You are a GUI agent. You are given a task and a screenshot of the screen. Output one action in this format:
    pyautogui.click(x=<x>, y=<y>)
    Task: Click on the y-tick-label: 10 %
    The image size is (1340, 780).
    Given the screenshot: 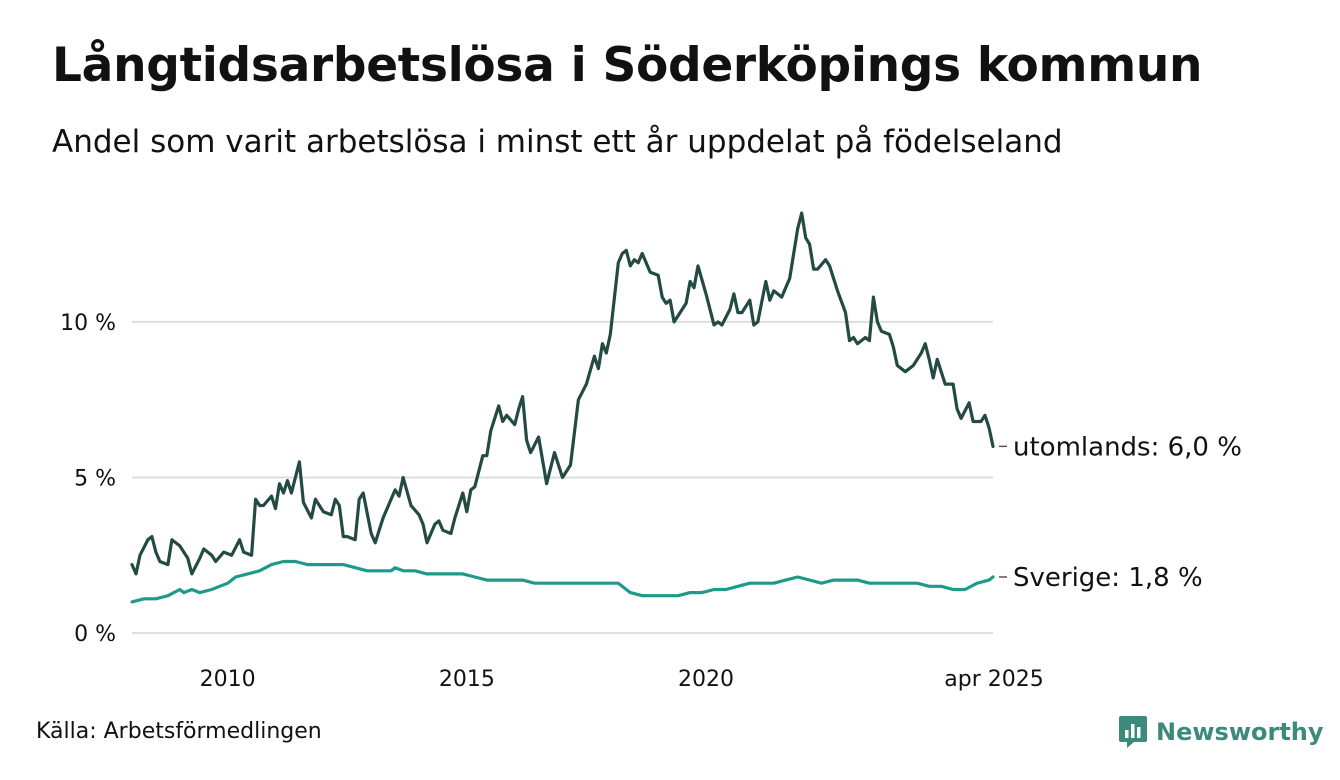 What is the action you would take?
    pyautogui.click(x=88, y=323)
    